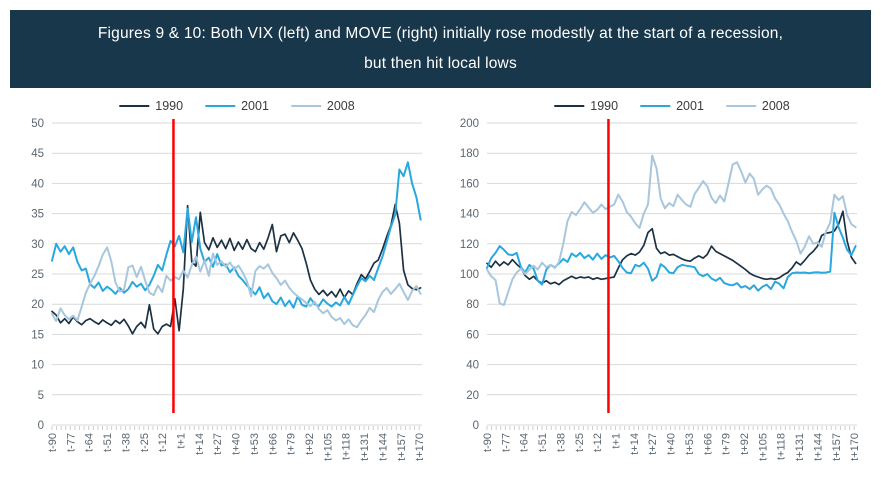 The width and height of the screenshot is (881, 497). What do you see at coordinates (37, 366) in the screenshot?
I see `y-tick-label: 10` at bounding box center [37, 366].